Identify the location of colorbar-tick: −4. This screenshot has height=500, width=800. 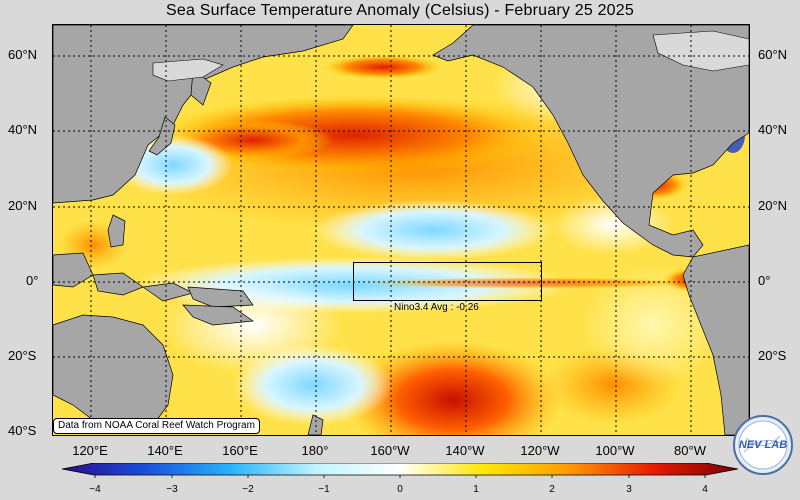
(95, 489).